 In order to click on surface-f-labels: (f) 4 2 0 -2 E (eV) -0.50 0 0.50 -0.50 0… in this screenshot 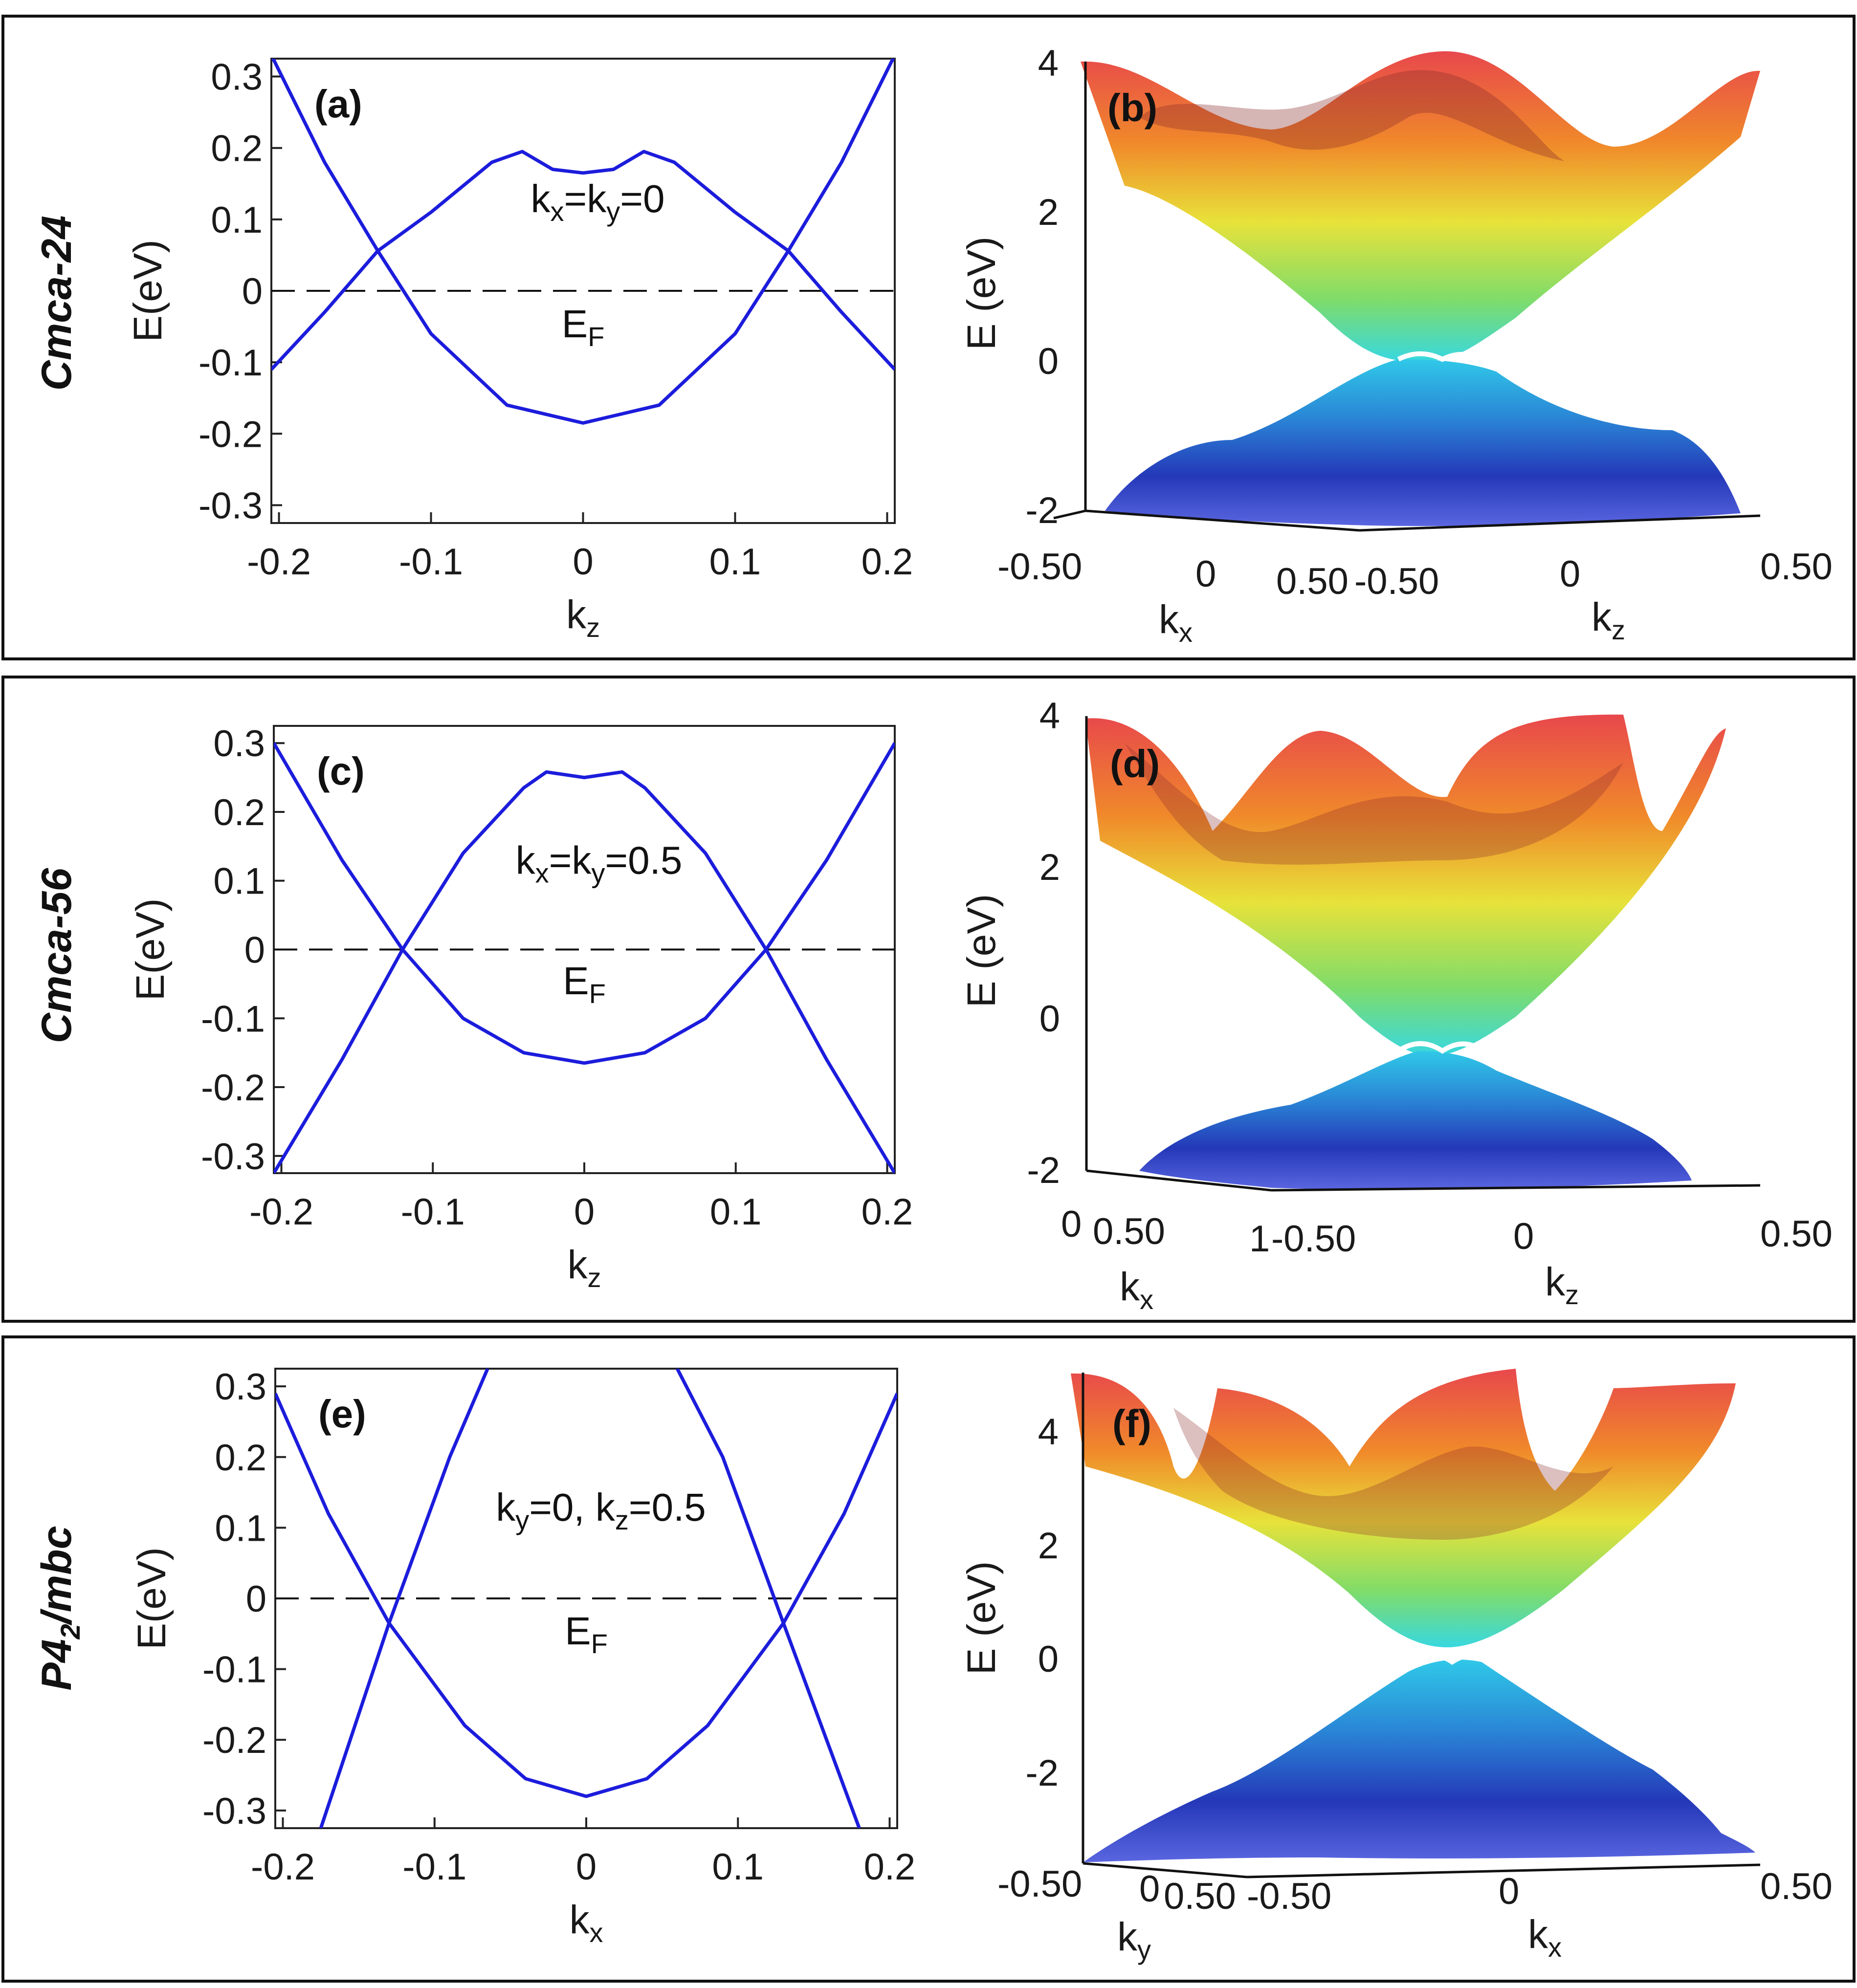, I will do `click(1396, 1683)`.